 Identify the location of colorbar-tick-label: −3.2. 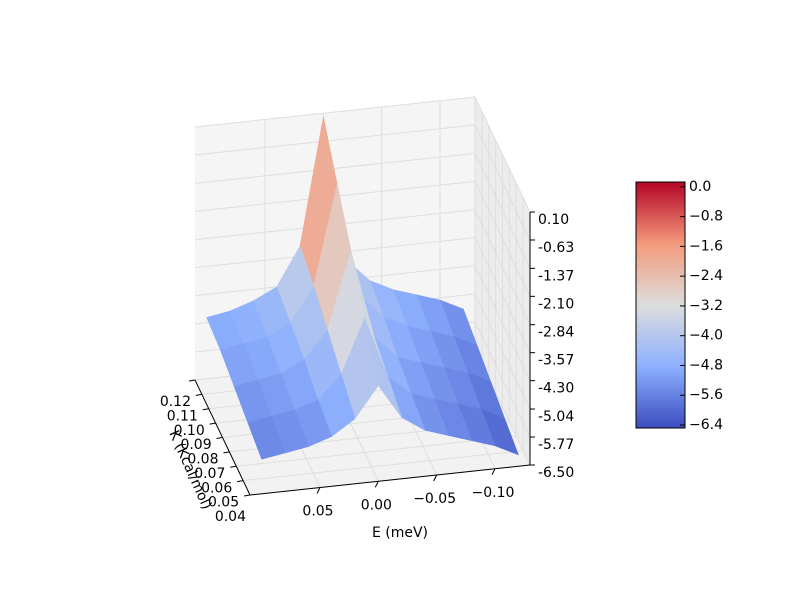
(706, 306).